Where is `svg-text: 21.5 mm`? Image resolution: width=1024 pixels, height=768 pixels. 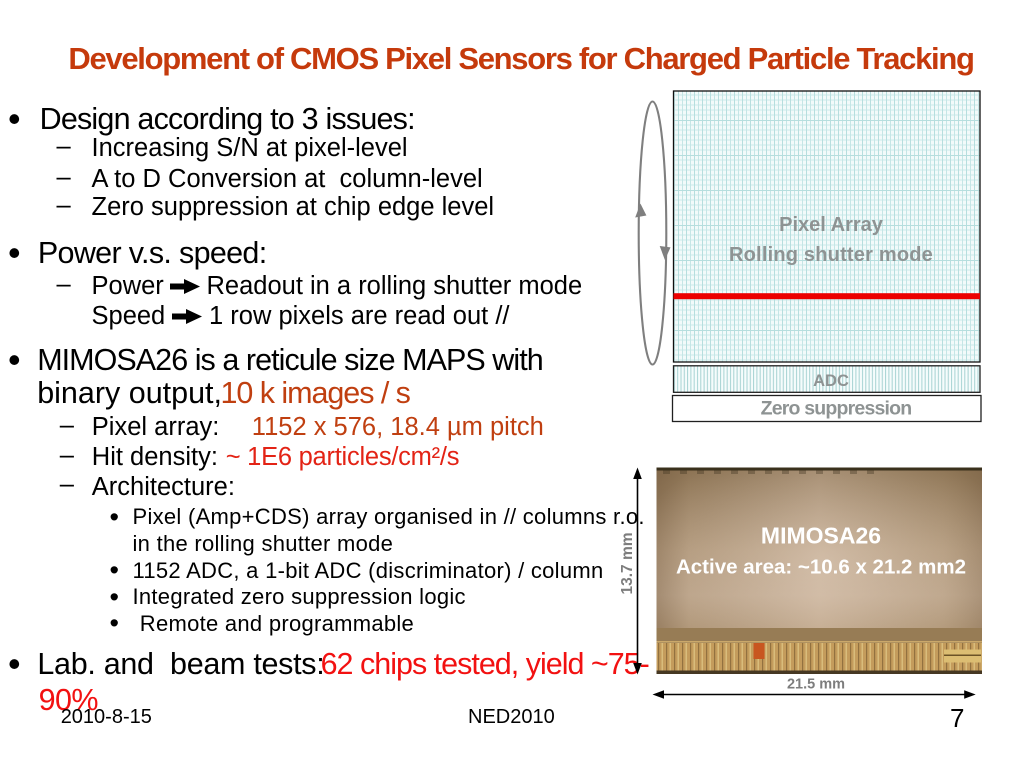
svg-text: 21.5 mm is located at coordinates (816, 685).